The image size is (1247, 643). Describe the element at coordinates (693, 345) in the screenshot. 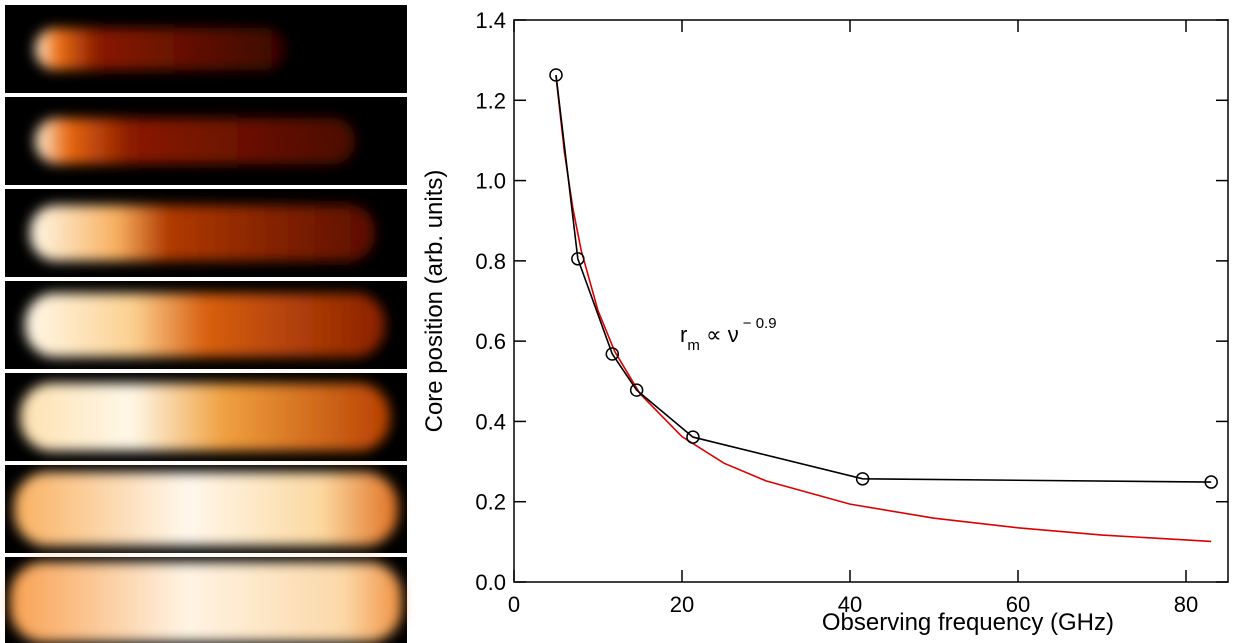

I see `annotation-sub: m` at that location.